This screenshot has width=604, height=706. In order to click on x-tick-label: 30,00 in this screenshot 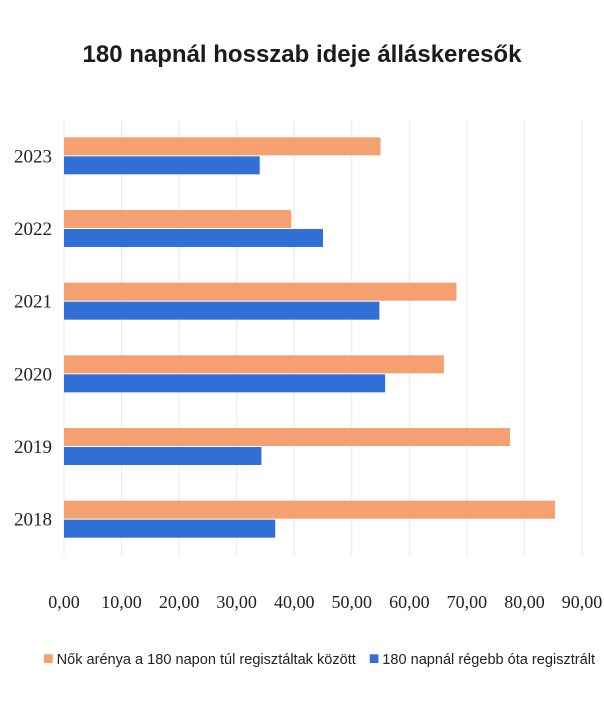, I will do `click(236, 602)`.